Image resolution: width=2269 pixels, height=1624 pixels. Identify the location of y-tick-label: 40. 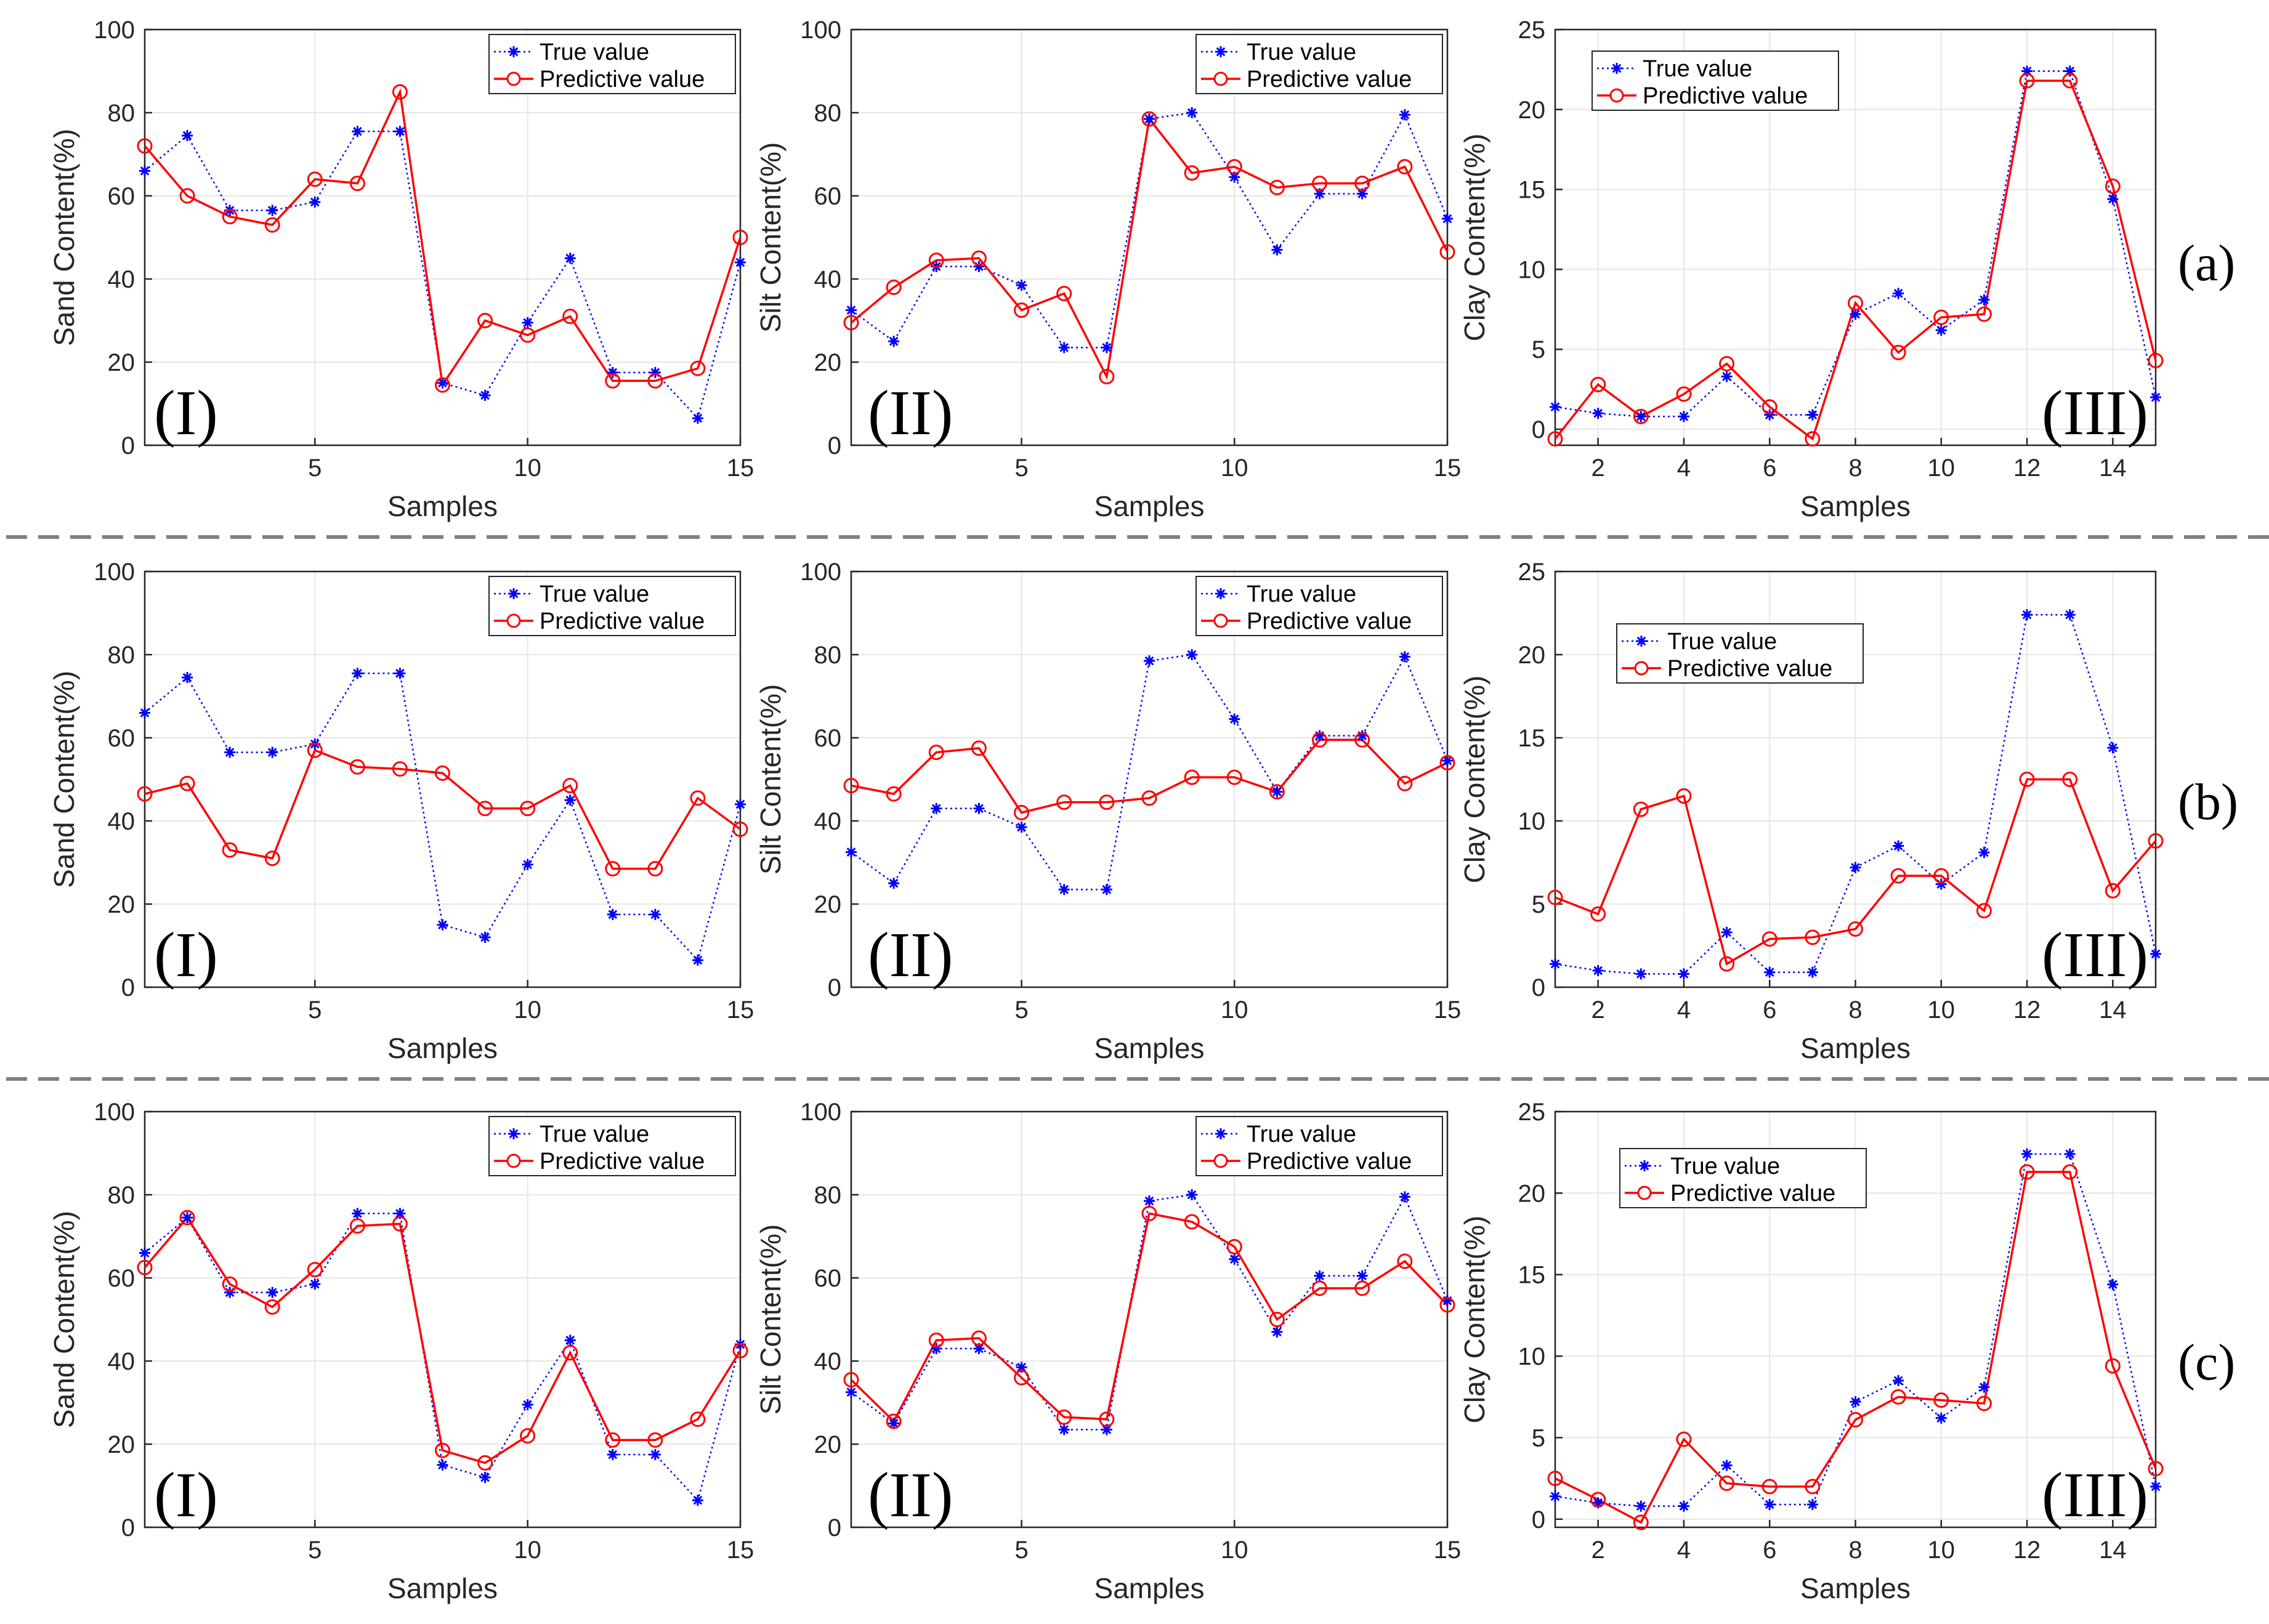
(122, 279).